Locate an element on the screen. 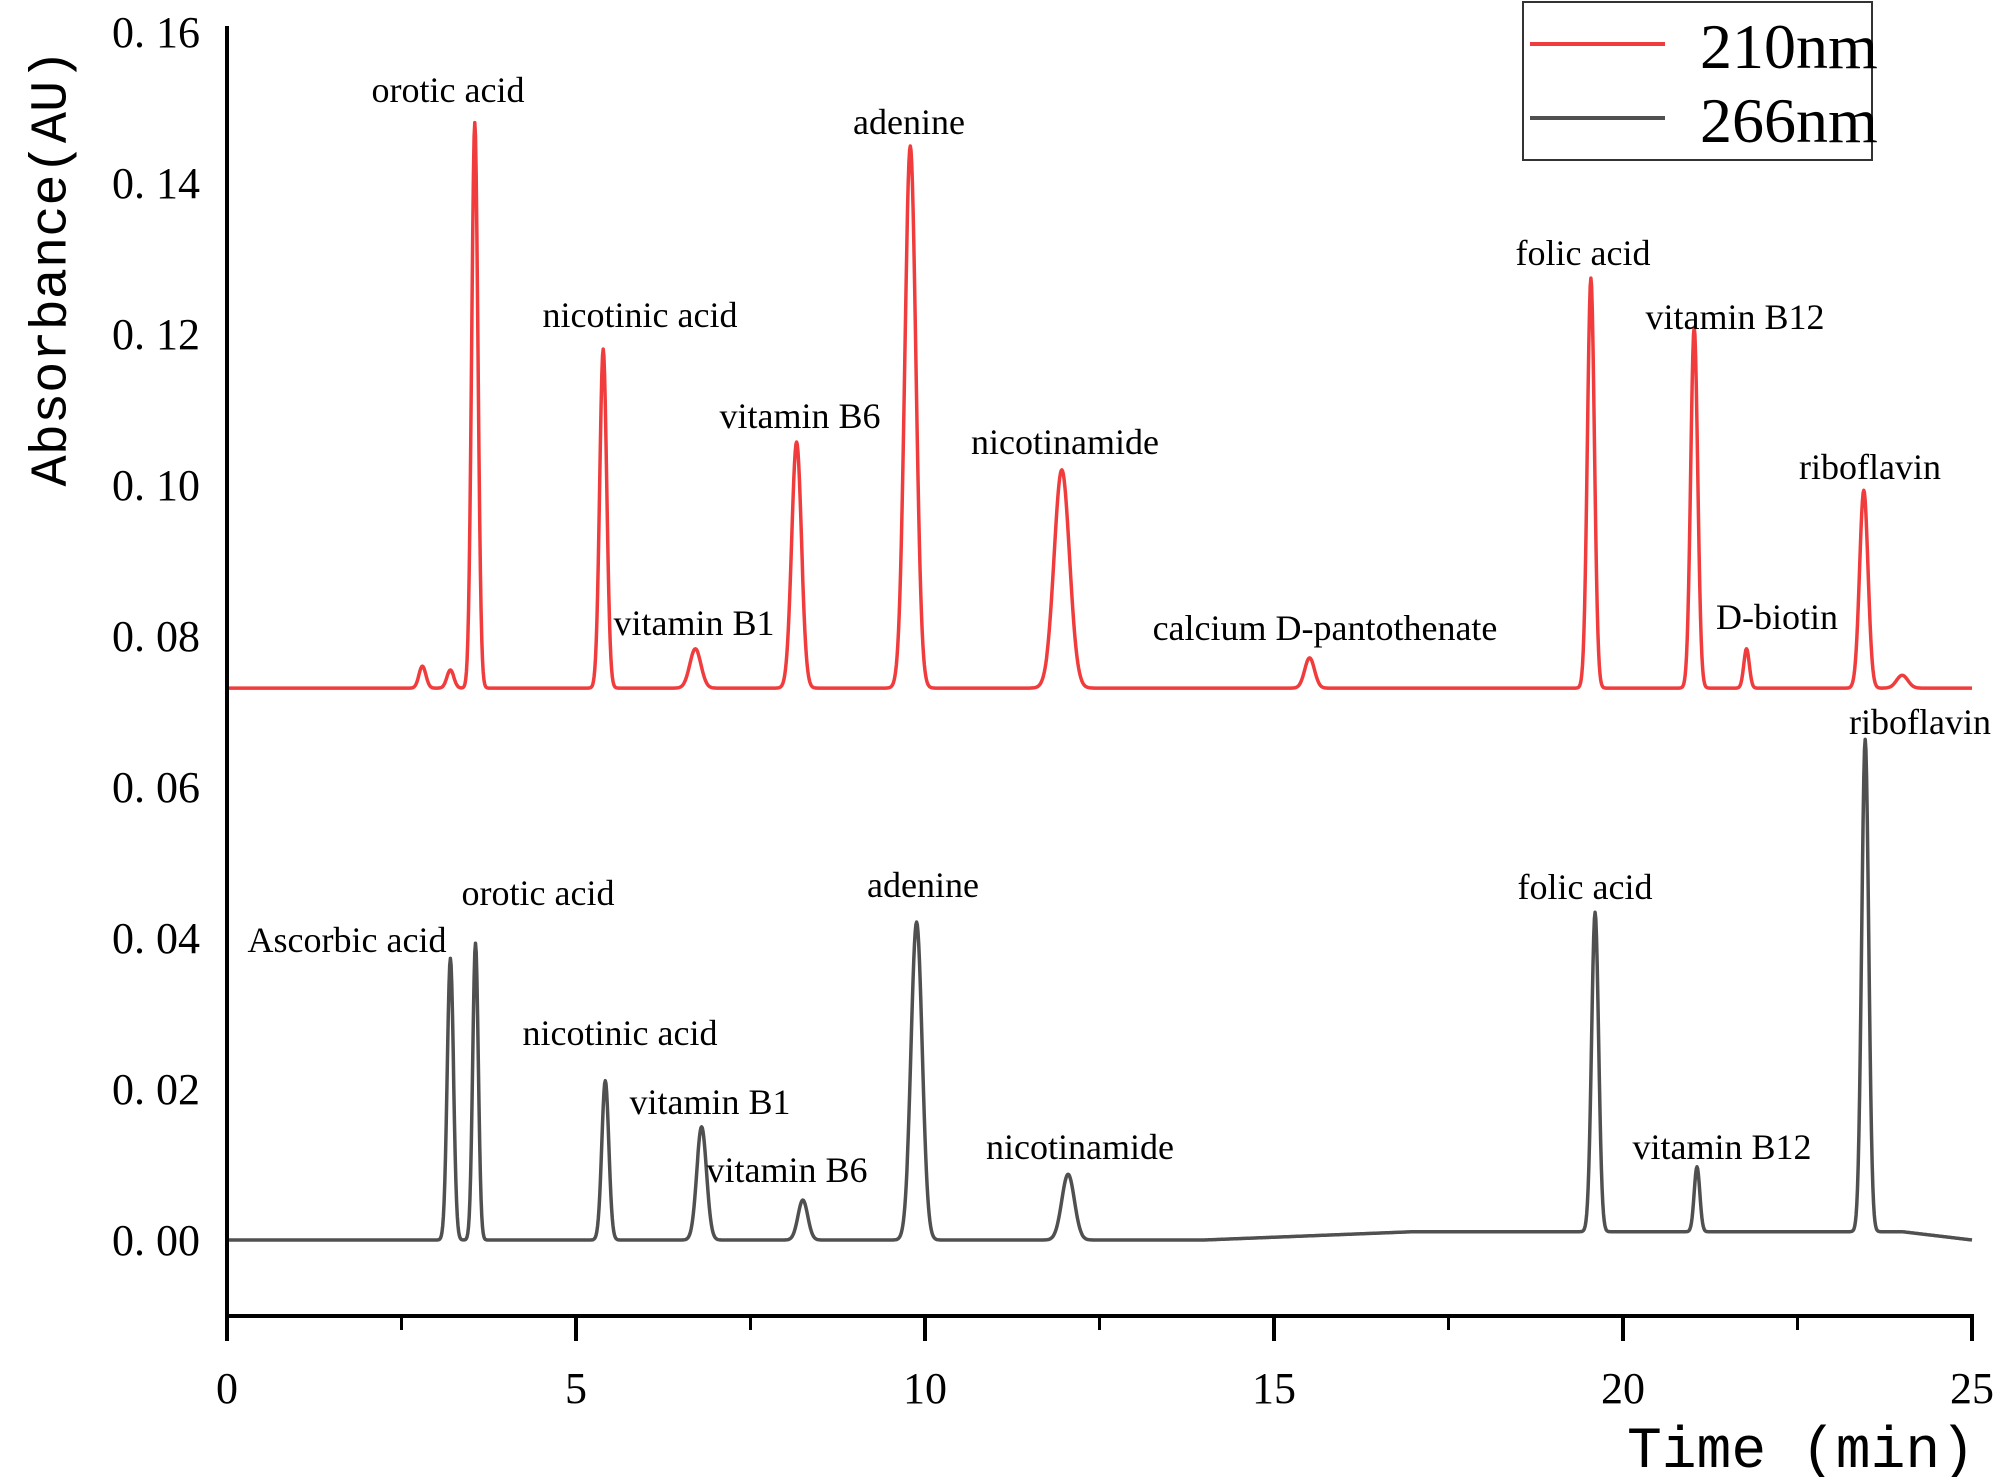 This screenshot has width=2008, height=1477. y-tick-label: 0. 08 is located at coordinates (156, 636).